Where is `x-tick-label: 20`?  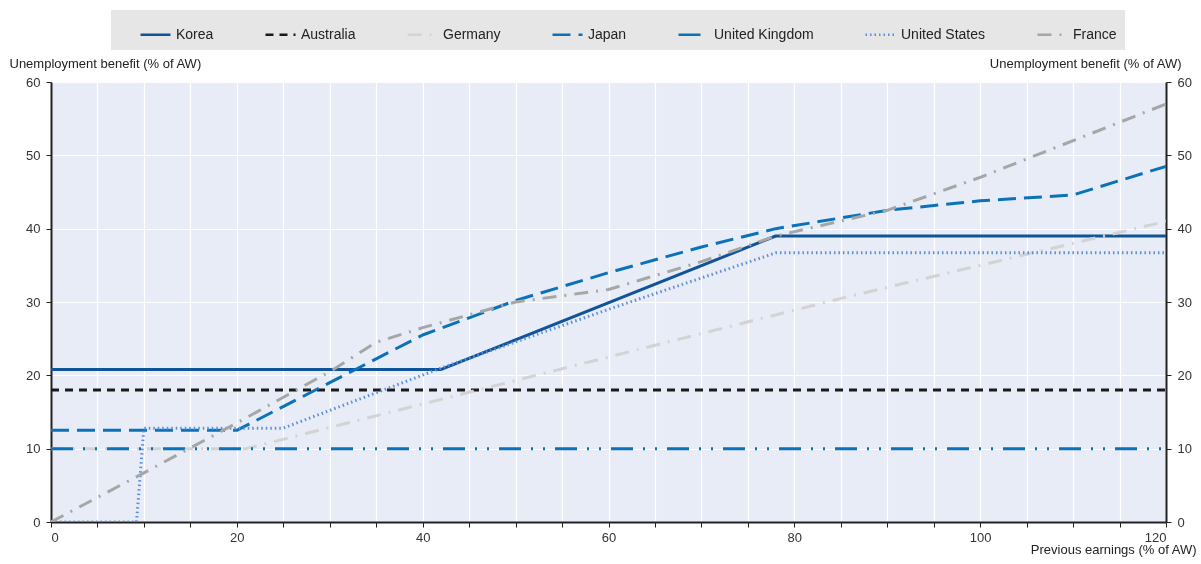
x-tick-label: 20 is located at coordinates (237, 537).